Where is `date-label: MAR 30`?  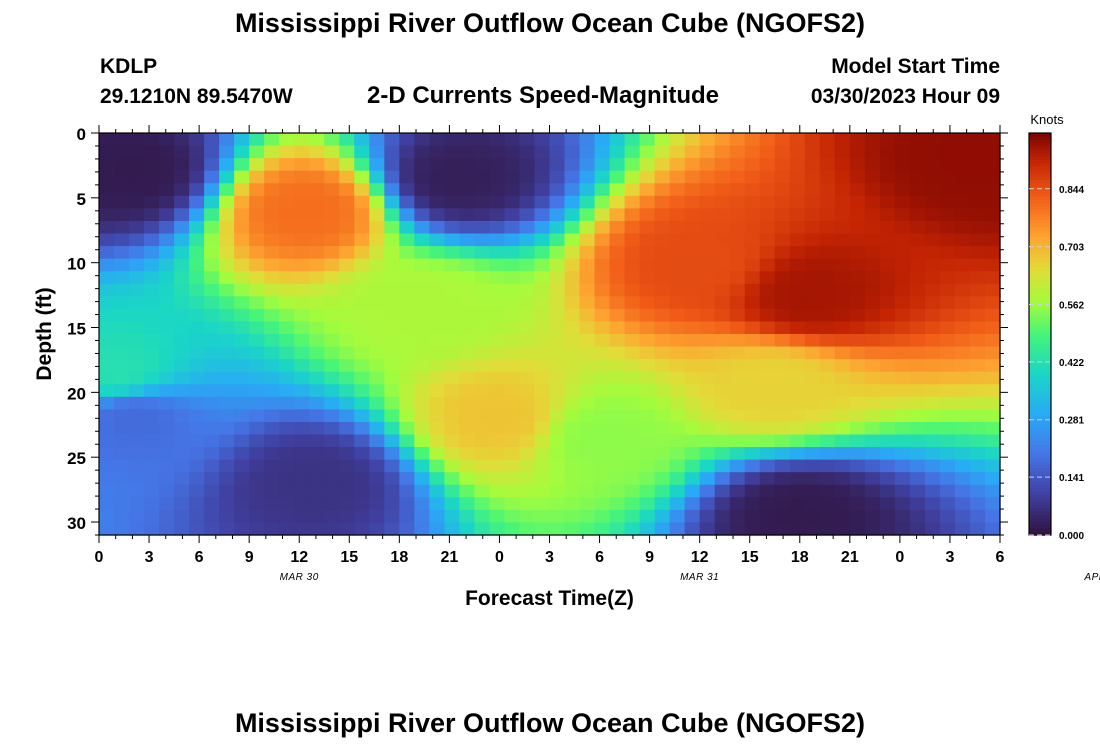 date-label: MAR 30 is located at coordinates (299, 577).